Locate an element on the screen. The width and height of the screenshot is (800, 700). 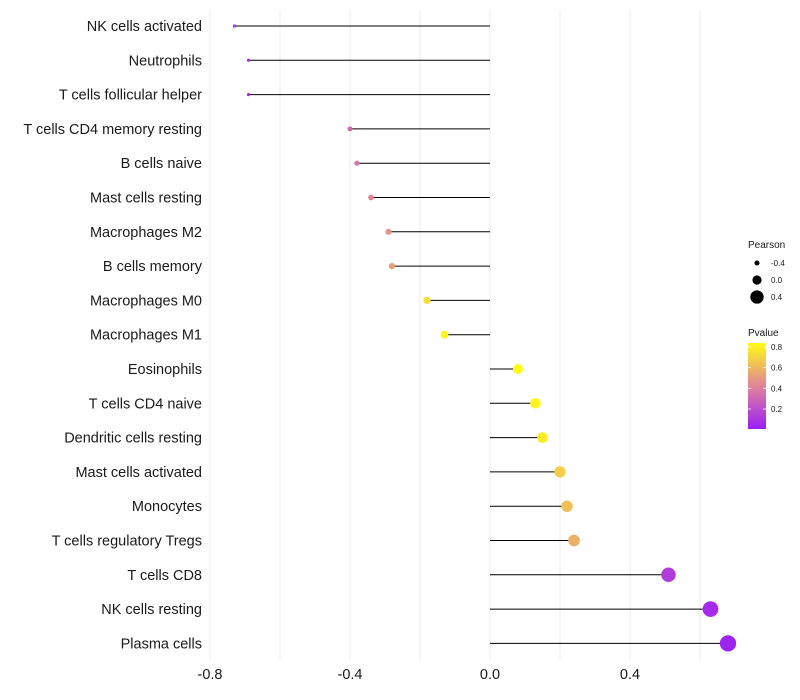
pearson-legend-label: 0.0 is located at coordinates (777, 280).